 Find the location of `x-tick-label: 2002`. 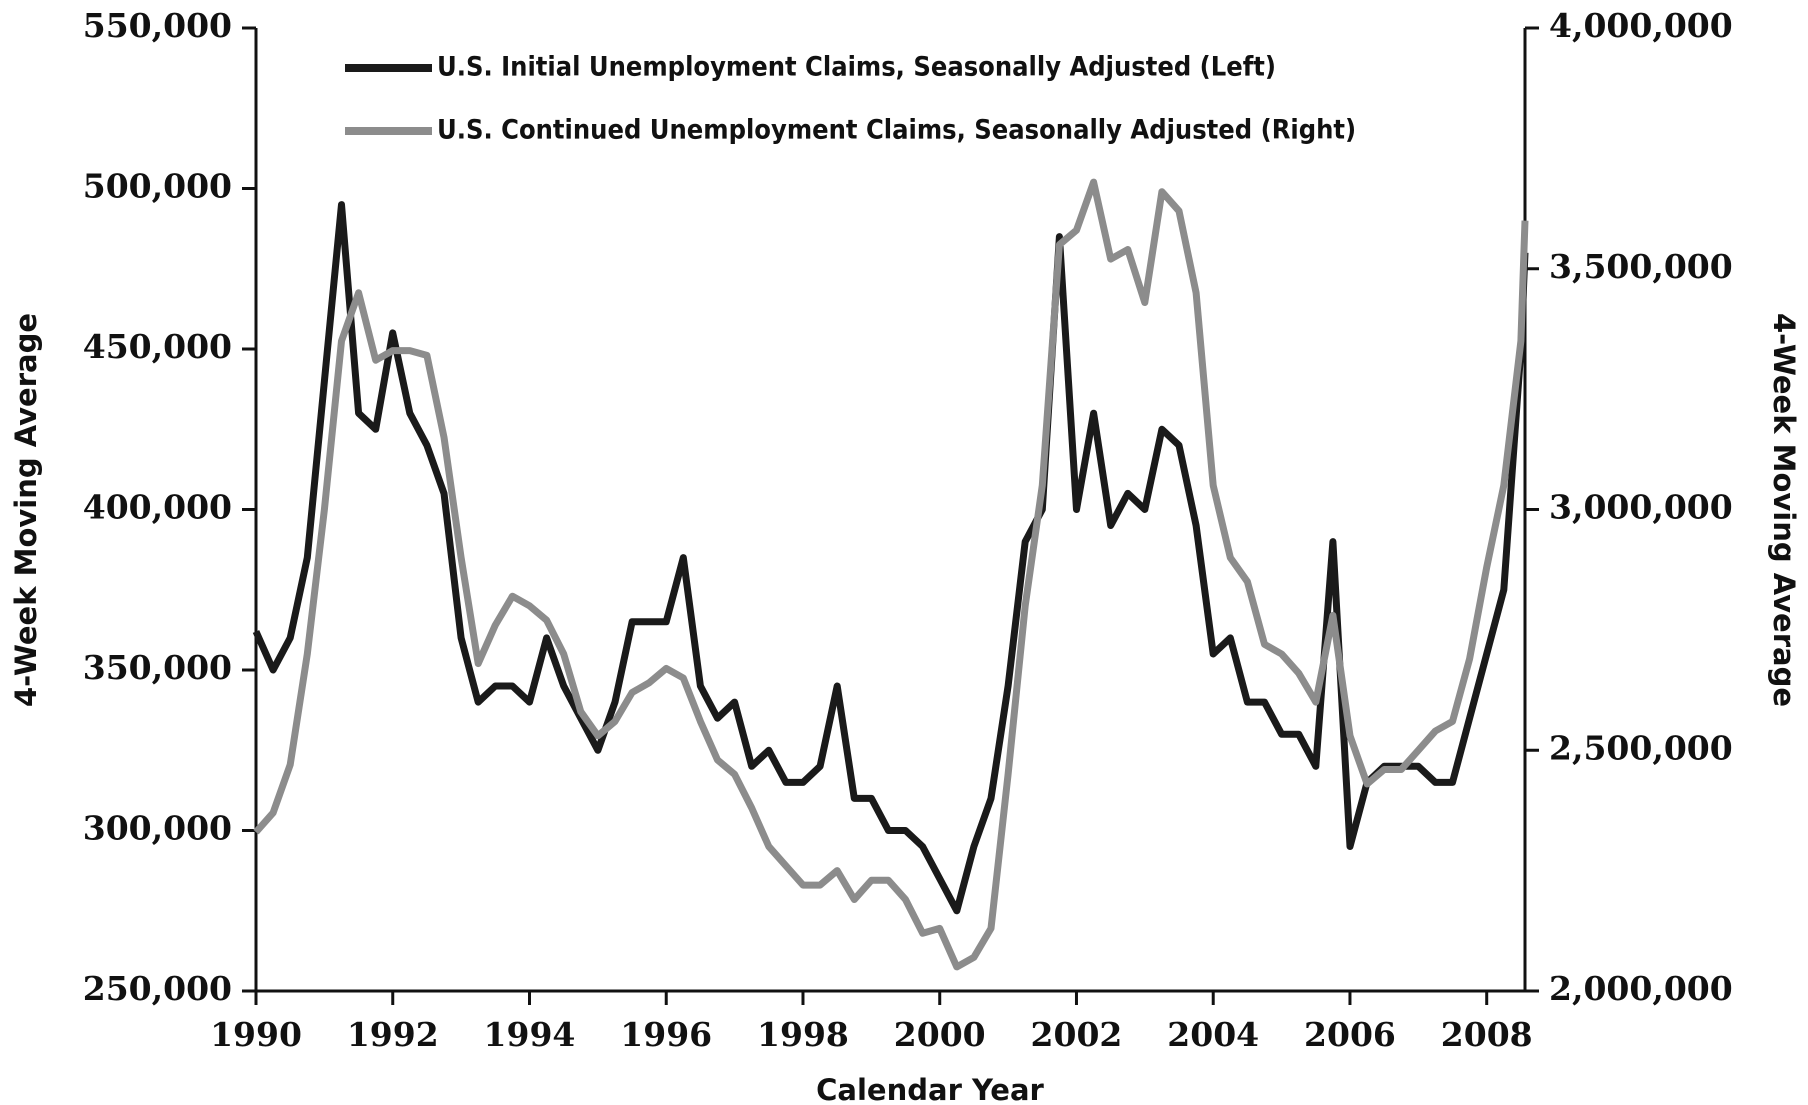

x-tick-label: 2002 is located at coordinates (1077, 1034).